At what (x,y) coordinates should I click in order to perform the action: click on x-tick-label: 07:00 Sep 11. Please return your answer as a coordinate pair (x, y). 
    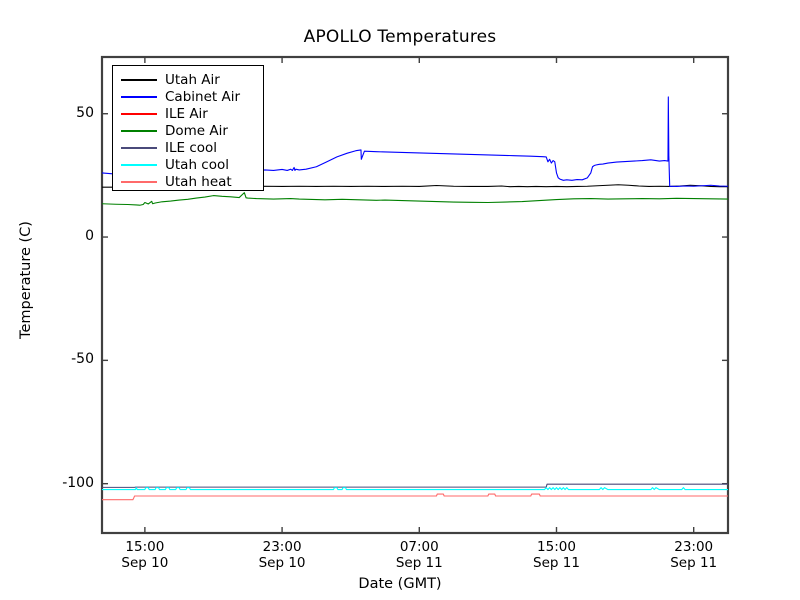
    Looking at the image, I should click on (419, 555).